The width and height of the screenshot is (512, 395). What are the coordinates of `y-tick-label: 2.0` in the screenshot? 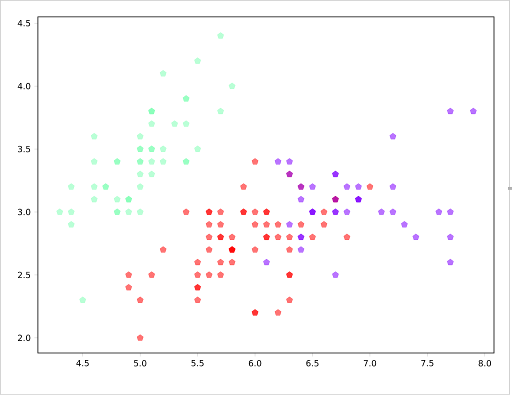 It's located at (24, 338).